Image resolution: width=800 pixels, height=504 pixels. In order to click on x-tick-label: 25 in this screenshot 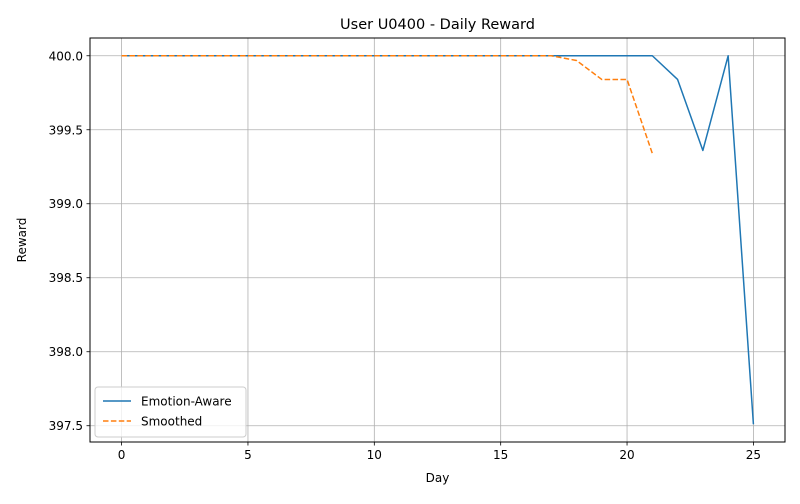, I will do `click(753, 455)`.